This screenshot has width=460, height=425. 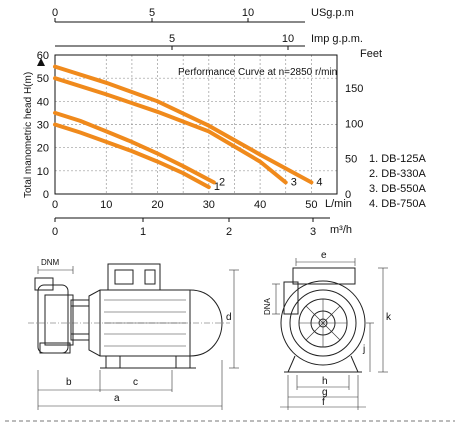 What do you see at coordinates (222, 182) in the screenshot?
I see `series-marker-2: 2` at bounding box center [222, 182].